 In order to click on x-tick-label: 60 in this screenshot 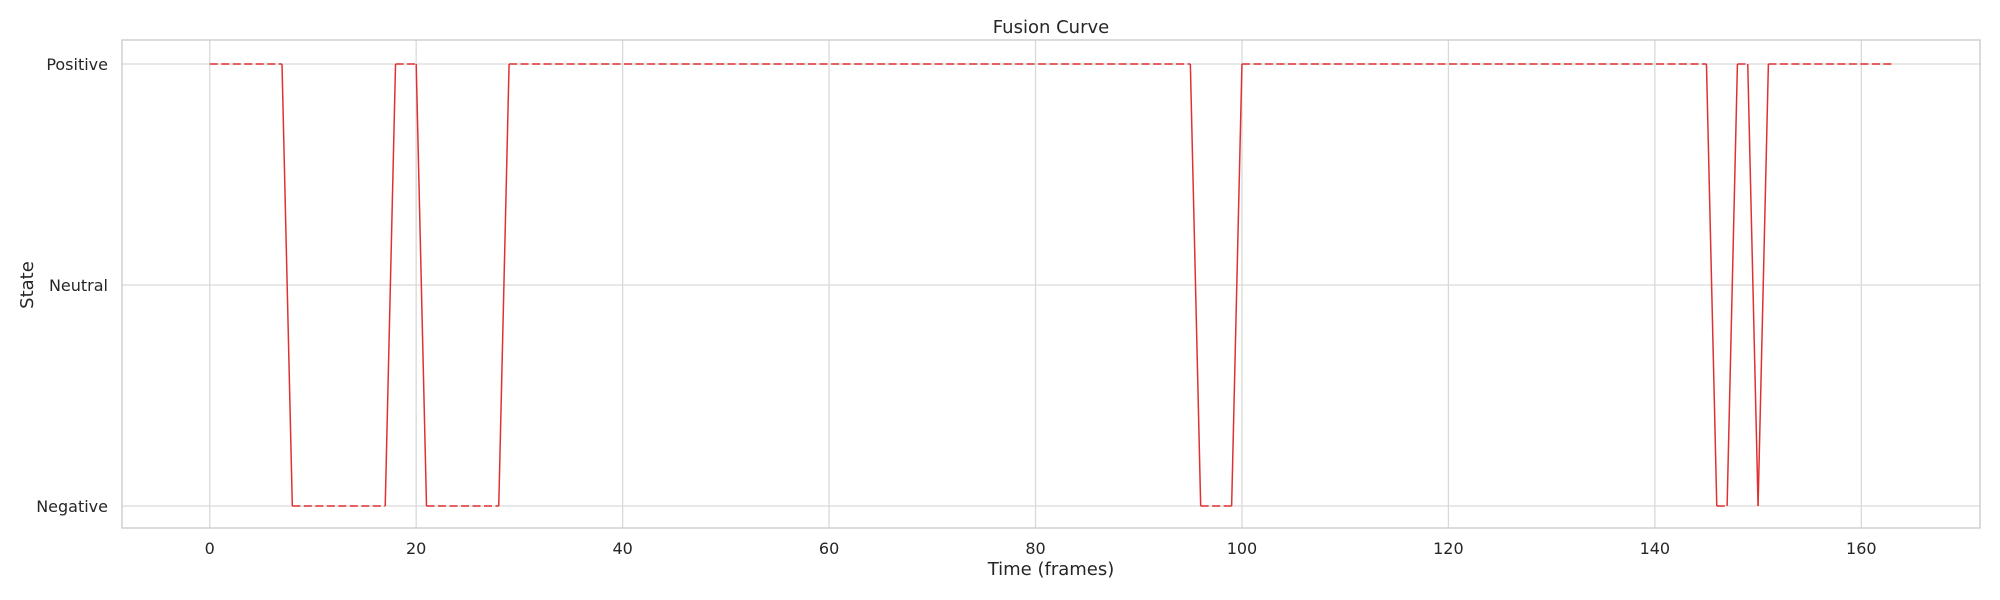, I will do `click(829, 548)`.